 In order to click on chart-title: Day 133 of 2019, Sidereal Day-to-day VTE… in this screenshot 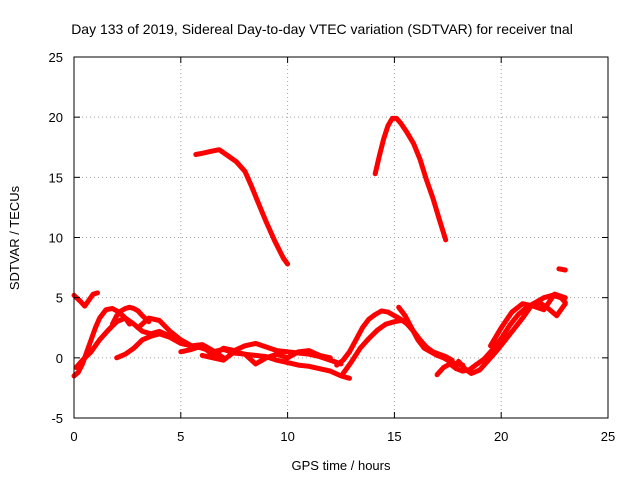, I will do `click(322, 29)`.